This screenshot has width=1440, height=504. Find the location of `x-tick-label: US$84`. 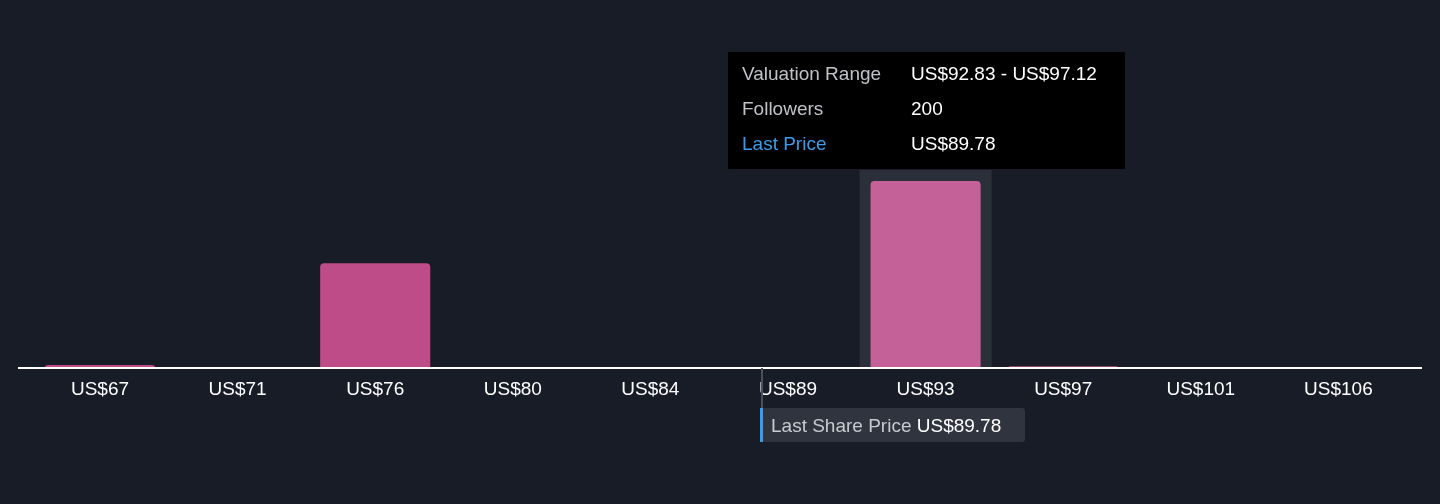

x-tick-label: US$84 is located at coordinates (650, 388).